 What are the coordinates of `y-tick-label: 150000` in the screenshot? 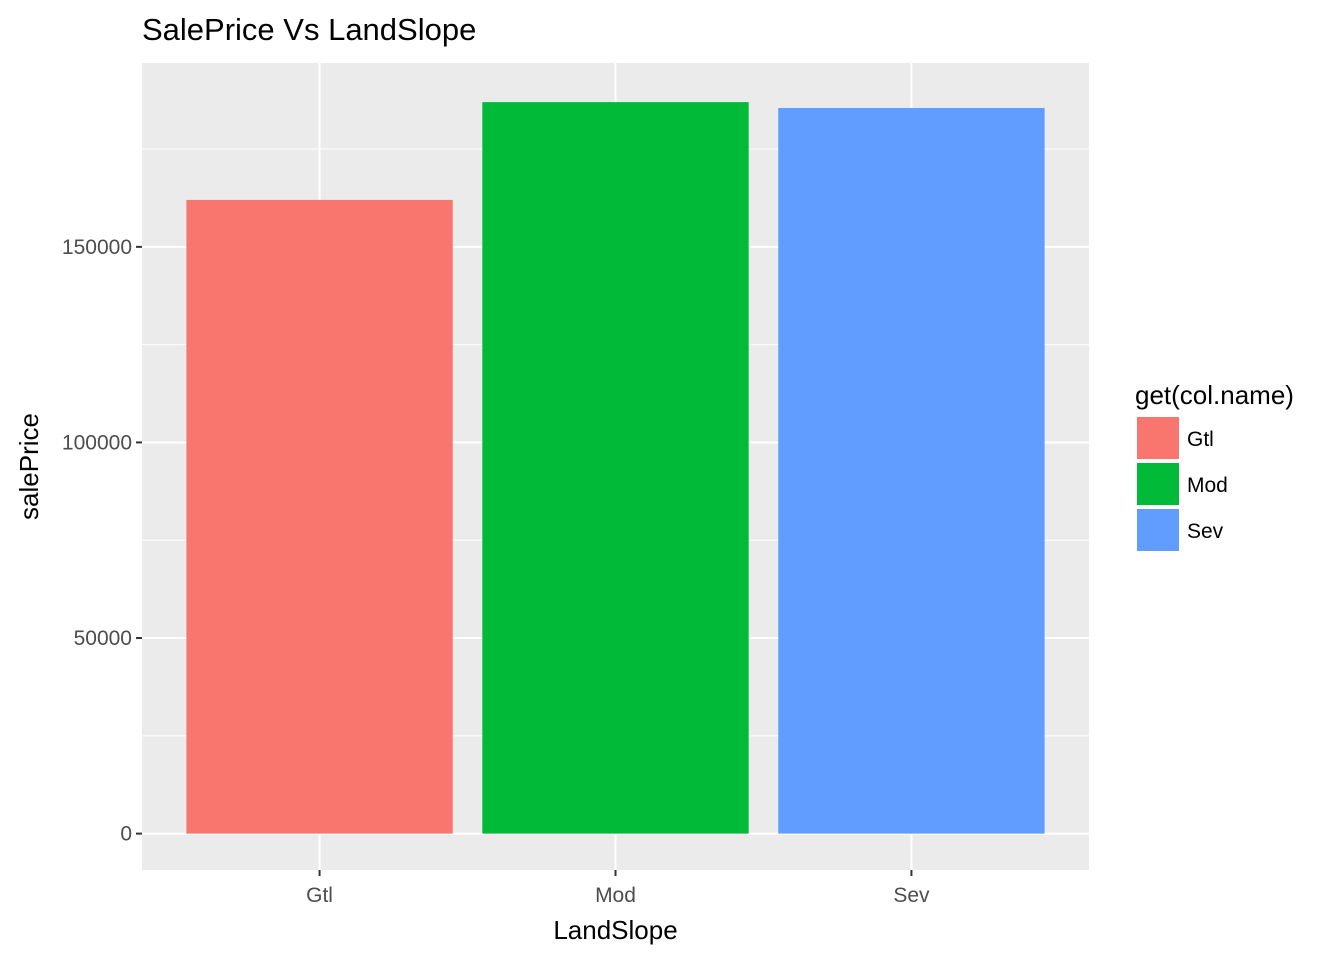 It's located at (97, 247).